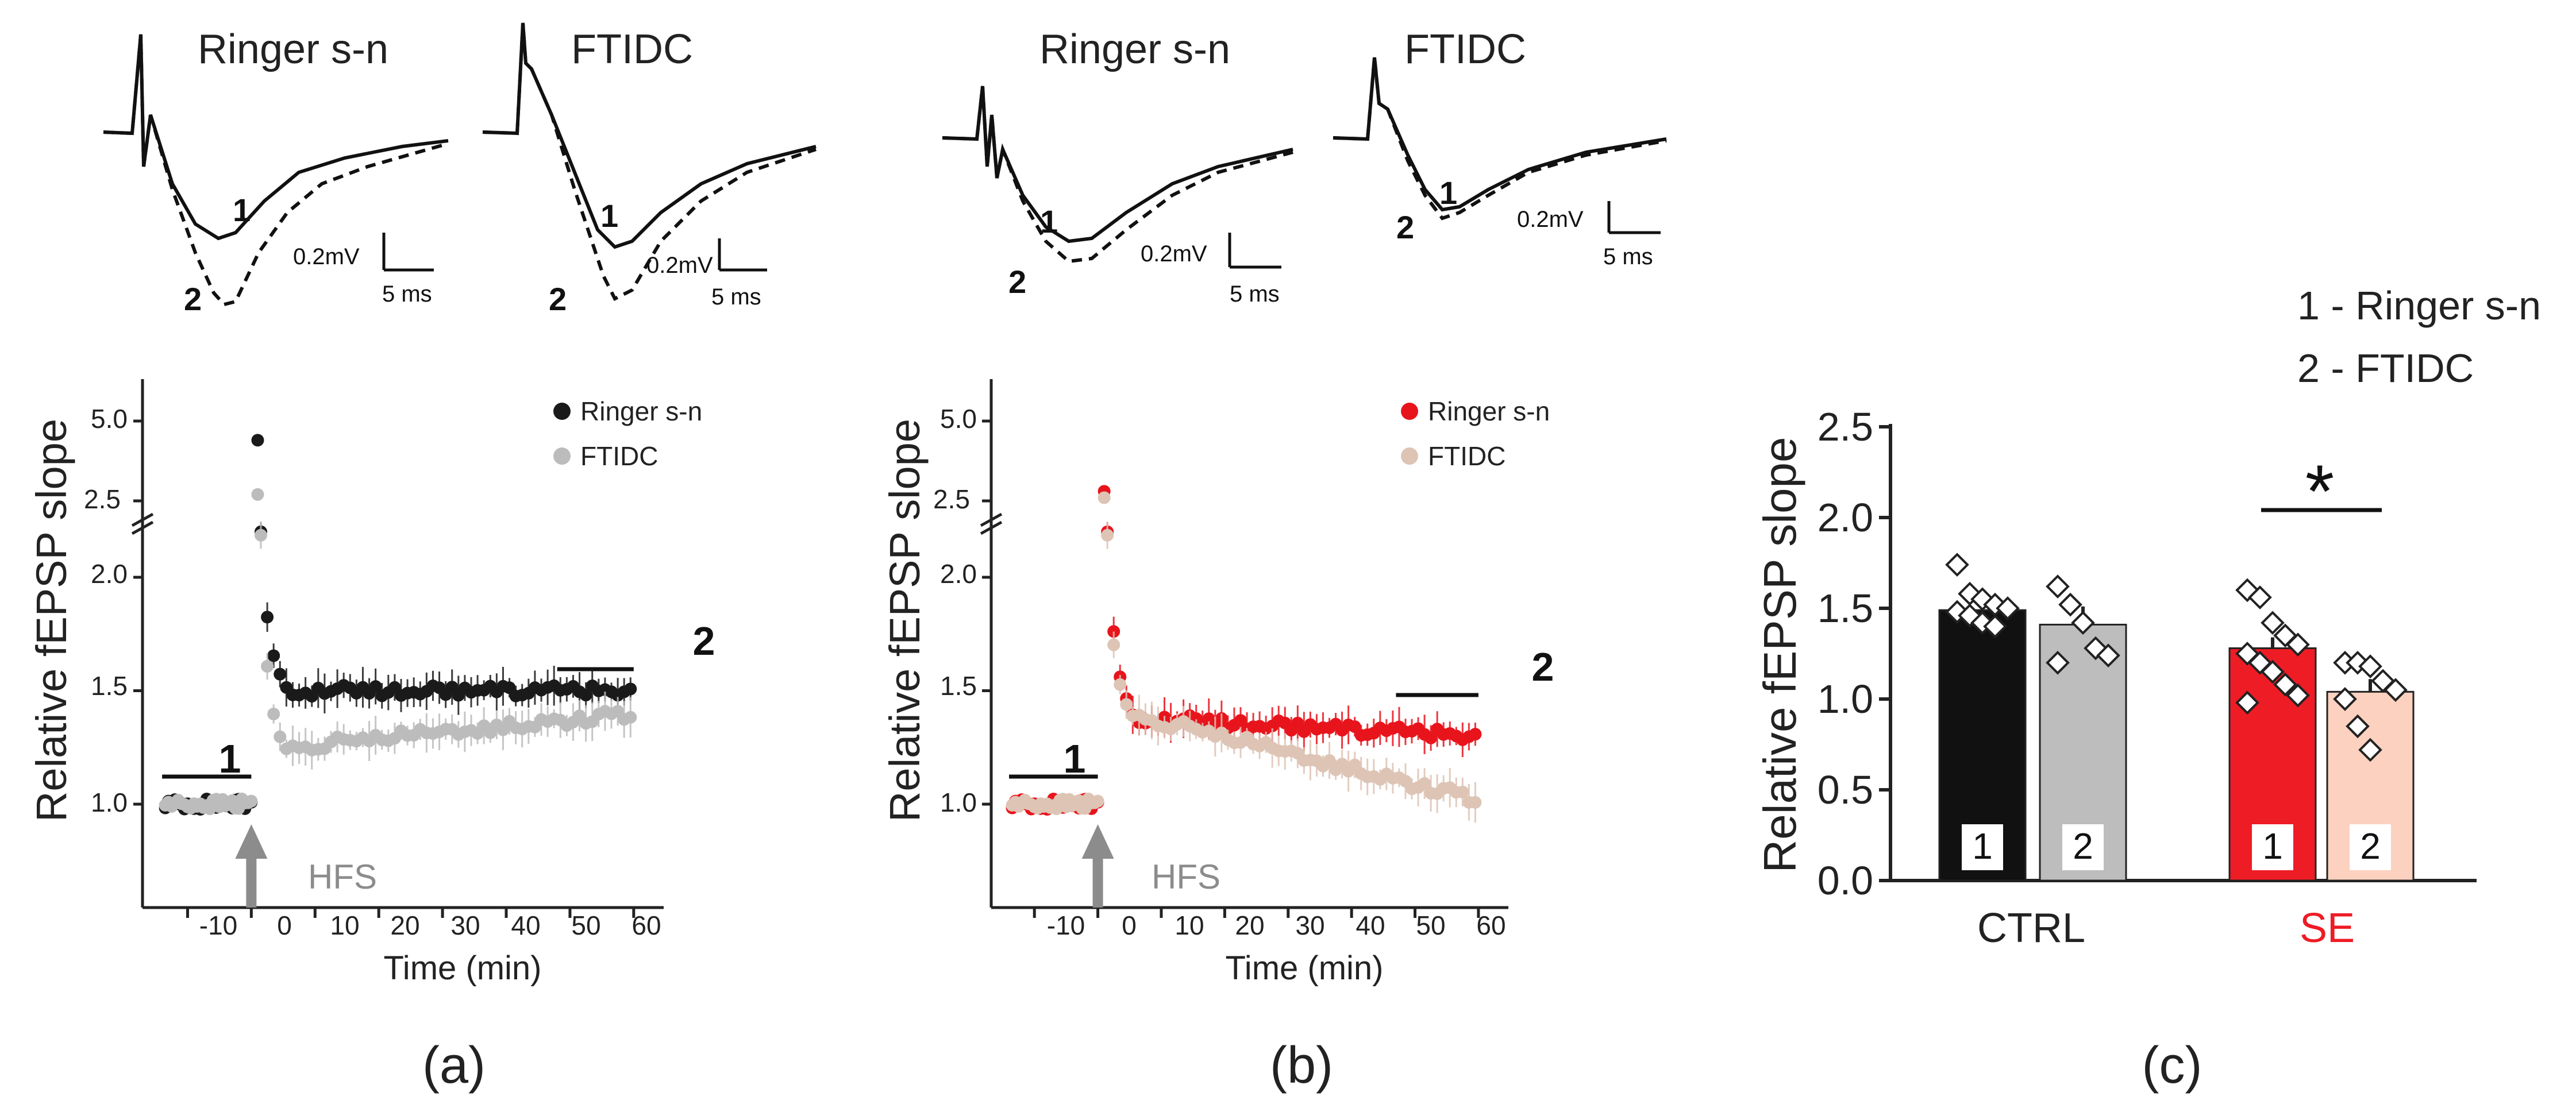 The image size is (2576, 1104). What do you see at coordinates (1845, 880) in the screenshot?
I see `chart-c-tick-y-0.0: 0.0` at bounding box center [1845, 880].